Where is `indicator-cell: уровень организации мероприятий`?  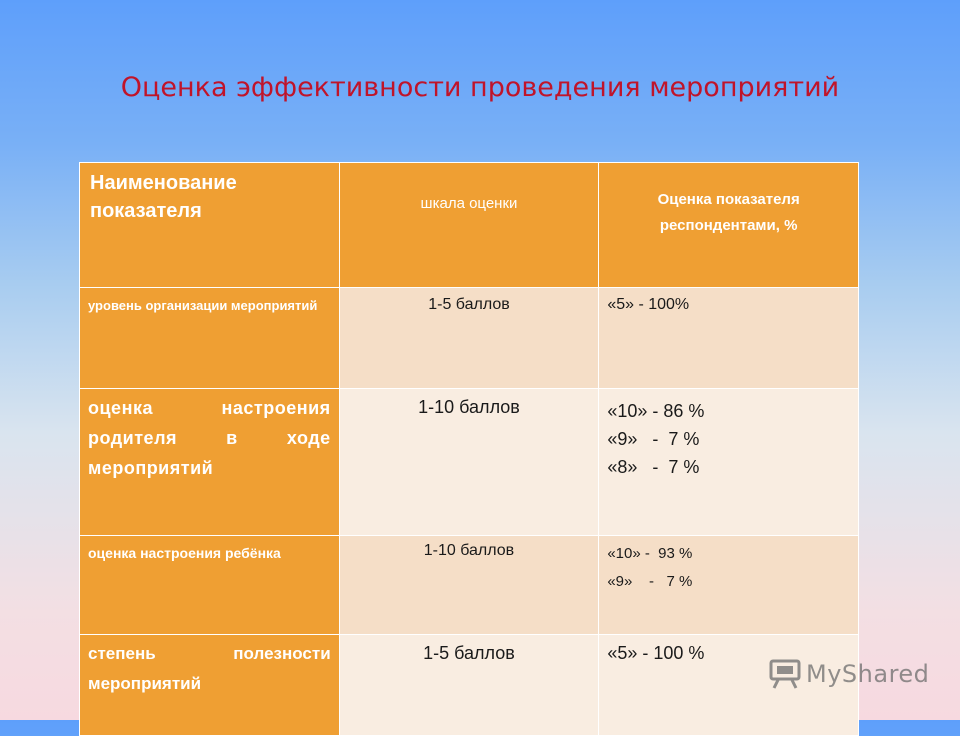 indicator-cell: уровень организации мероприятий is located at coordinates (209, 338).